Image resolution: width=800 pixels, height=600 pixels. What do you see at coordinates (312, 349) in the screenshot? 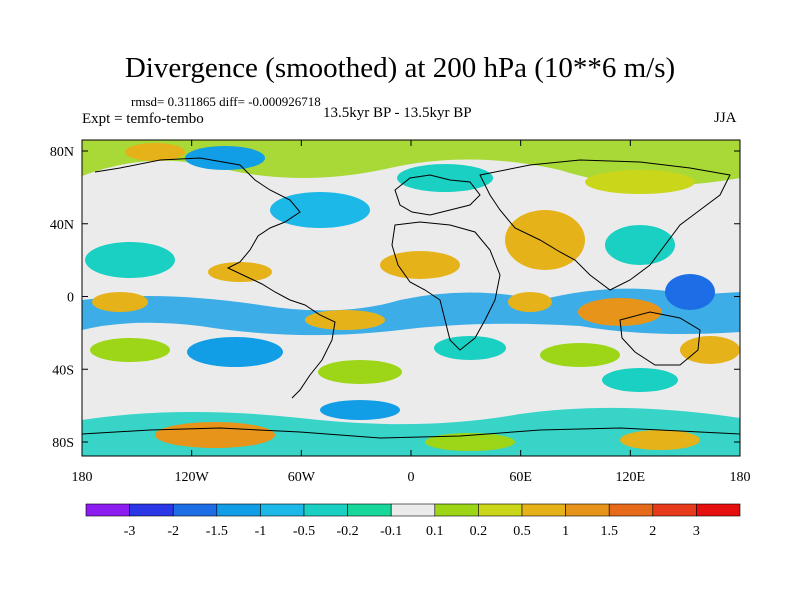
I see `coast-south-america` at bounding box center [312, 349].